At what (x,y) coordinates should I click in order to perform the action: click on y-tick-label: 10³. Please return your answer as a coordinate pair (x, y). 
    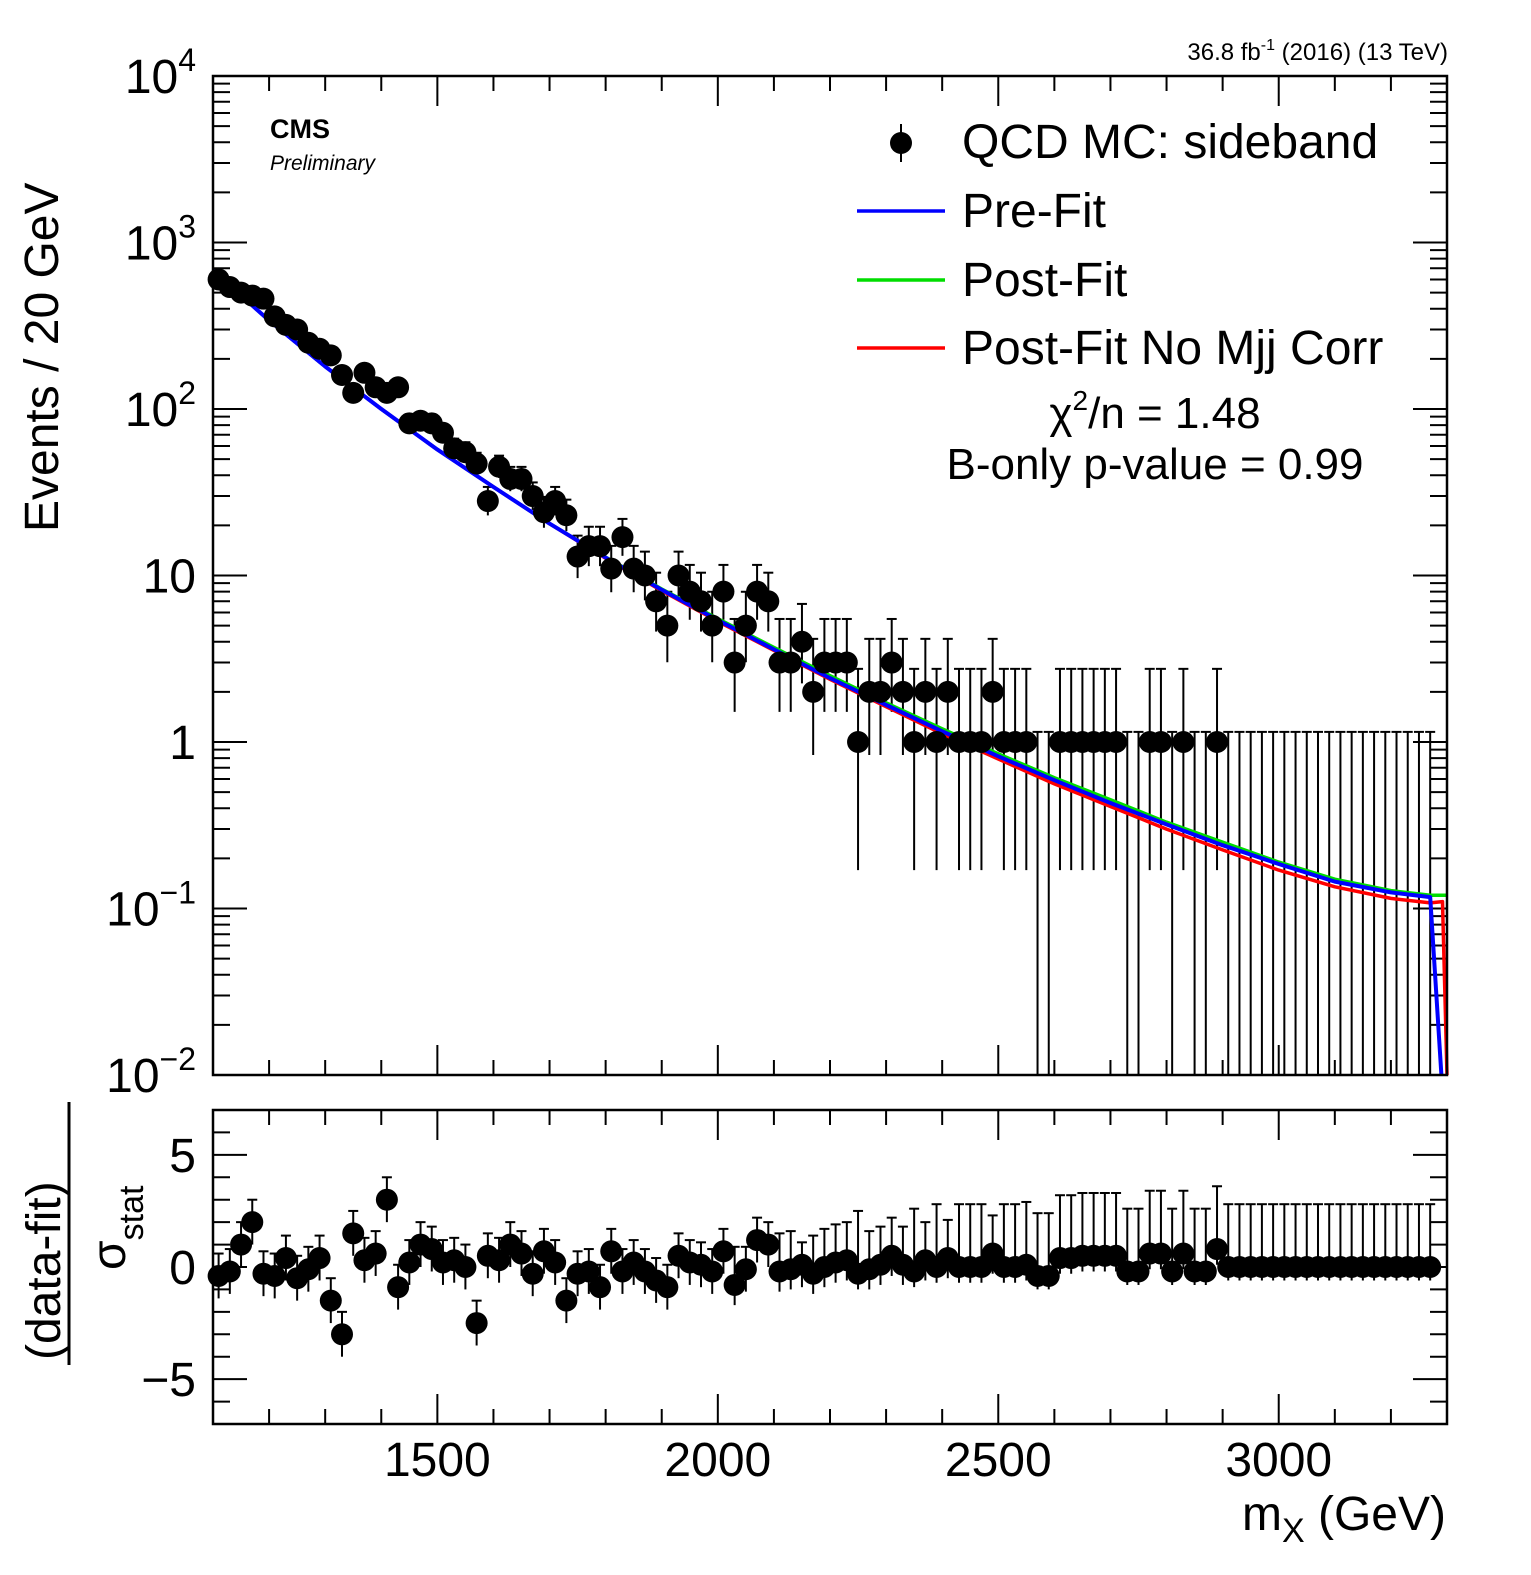
    Looking at the image, I should click on (160, 240).